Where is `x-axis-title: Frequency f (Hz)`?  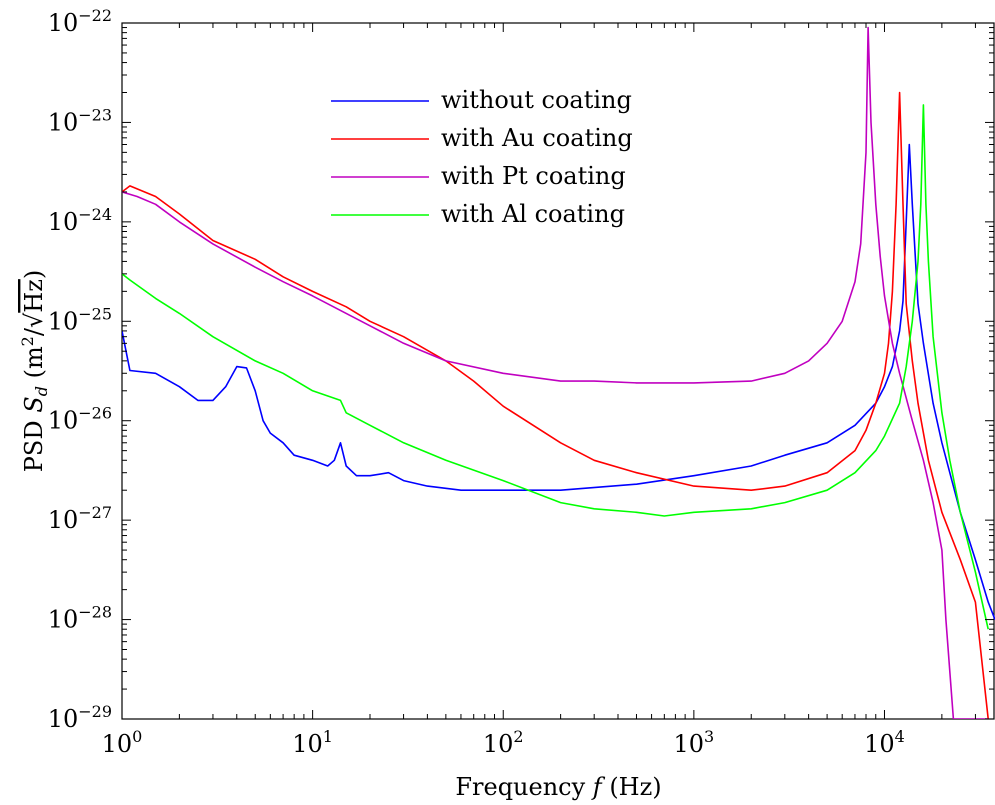 x-axis-title: Frequency f (Hz) is located at coordinates (558, 787).